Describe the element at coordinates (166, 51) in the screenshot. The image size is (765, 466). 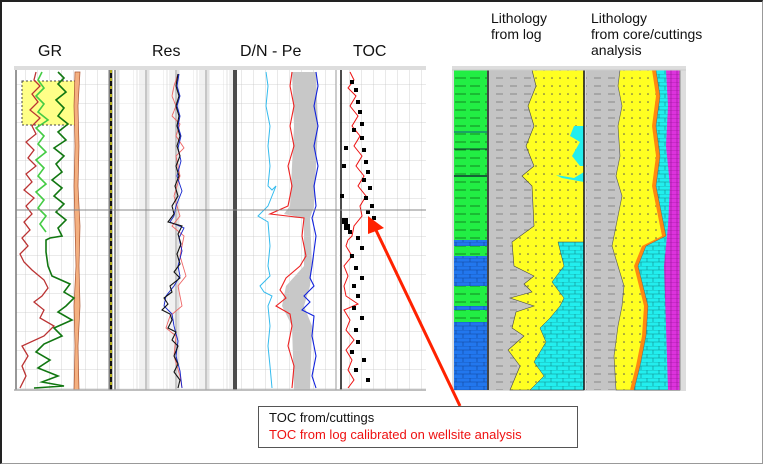
I see `header-res: Res` at that location.